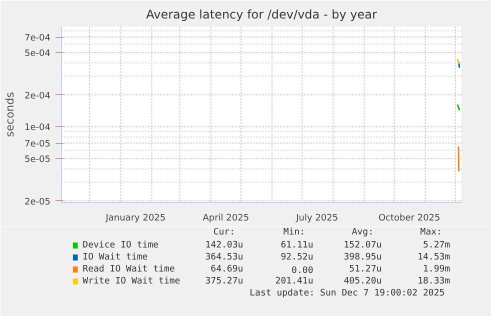 The image size is (491, 316). I want to click on text: 142.03u, so click(224, 245).